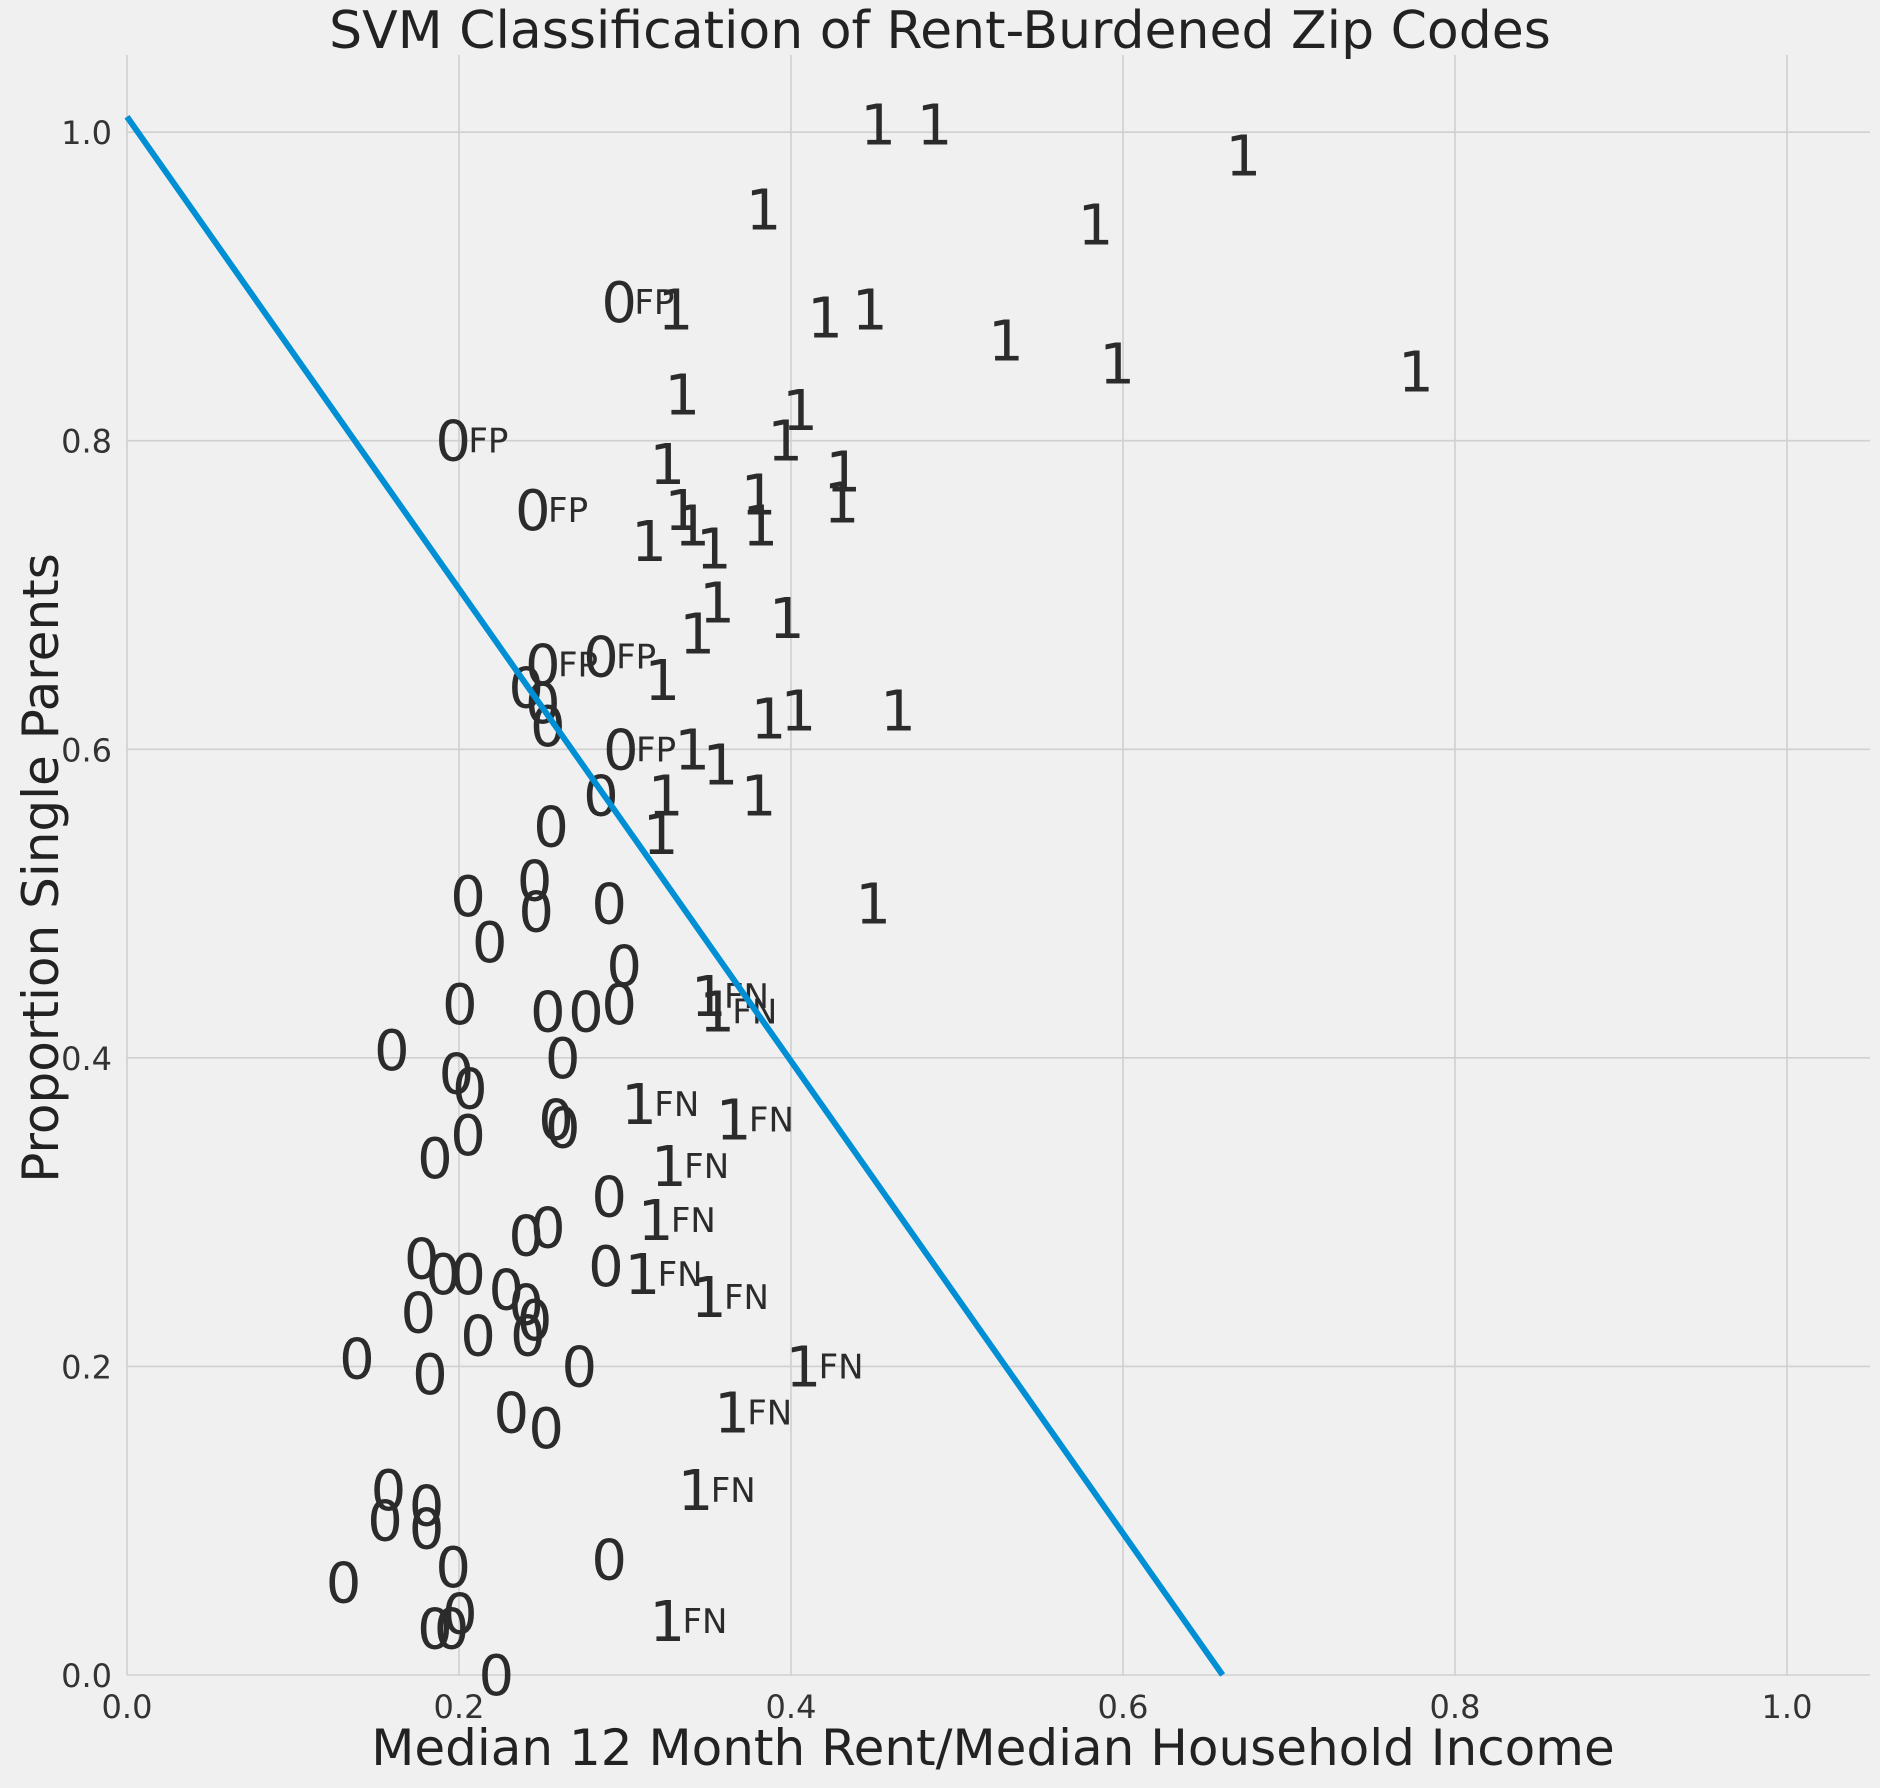  I want to click on x-tick-label: 0.4, so click(791, 1707).